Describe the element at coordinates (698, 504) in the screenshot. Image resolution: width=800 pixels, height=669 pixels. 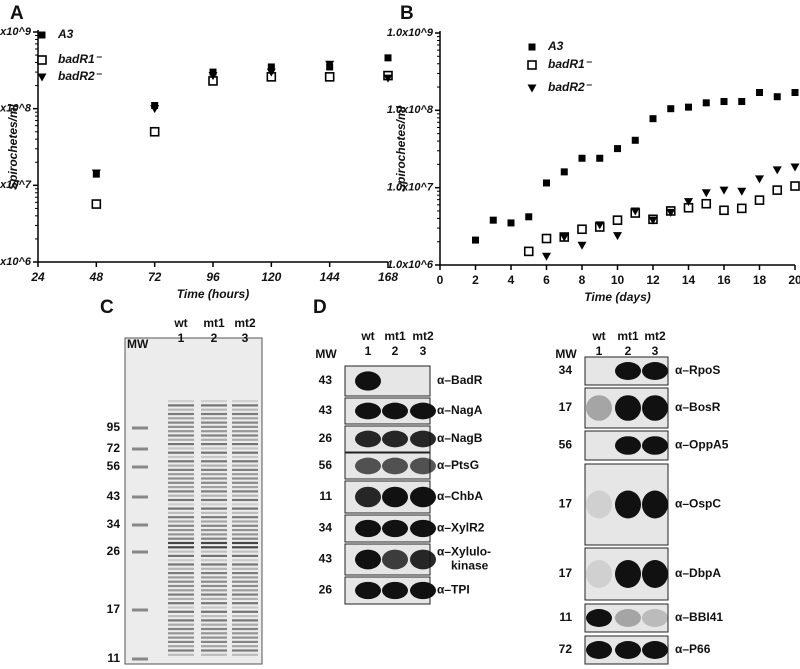
I see `antibody-label: α–OspC` at that location.